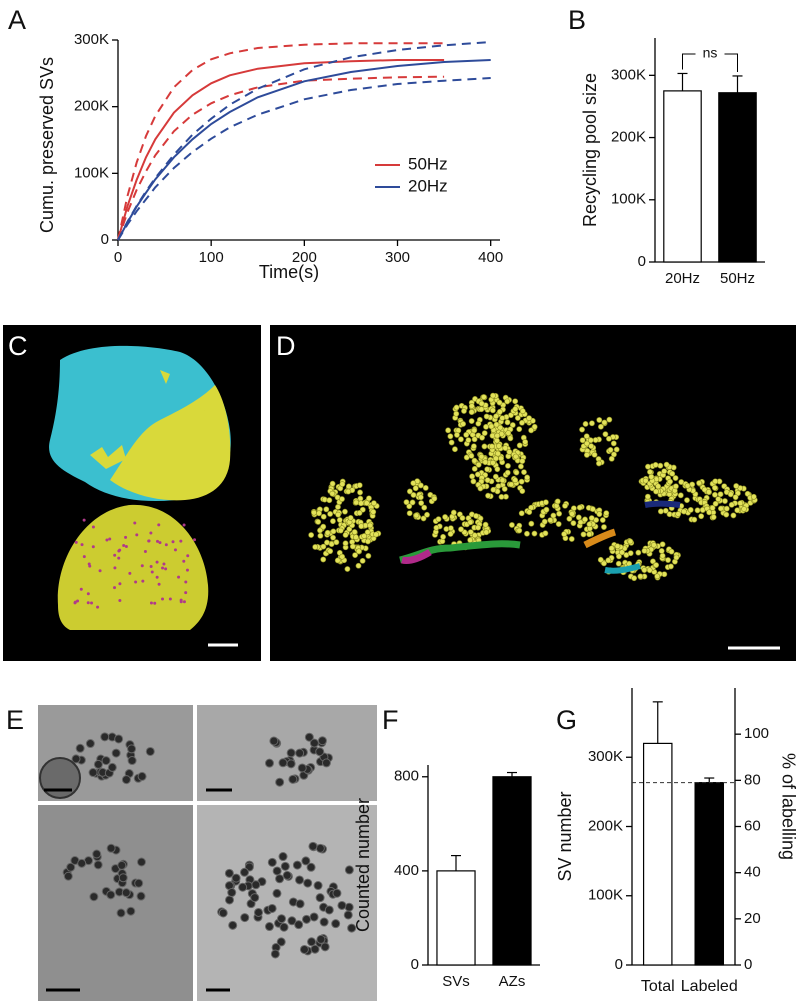 The height and width of the screenshot is (1004, 799). What do you see at coordinates (304, 159) in the screenshot?
I see `bound-line` at bounding box center [304, 159].